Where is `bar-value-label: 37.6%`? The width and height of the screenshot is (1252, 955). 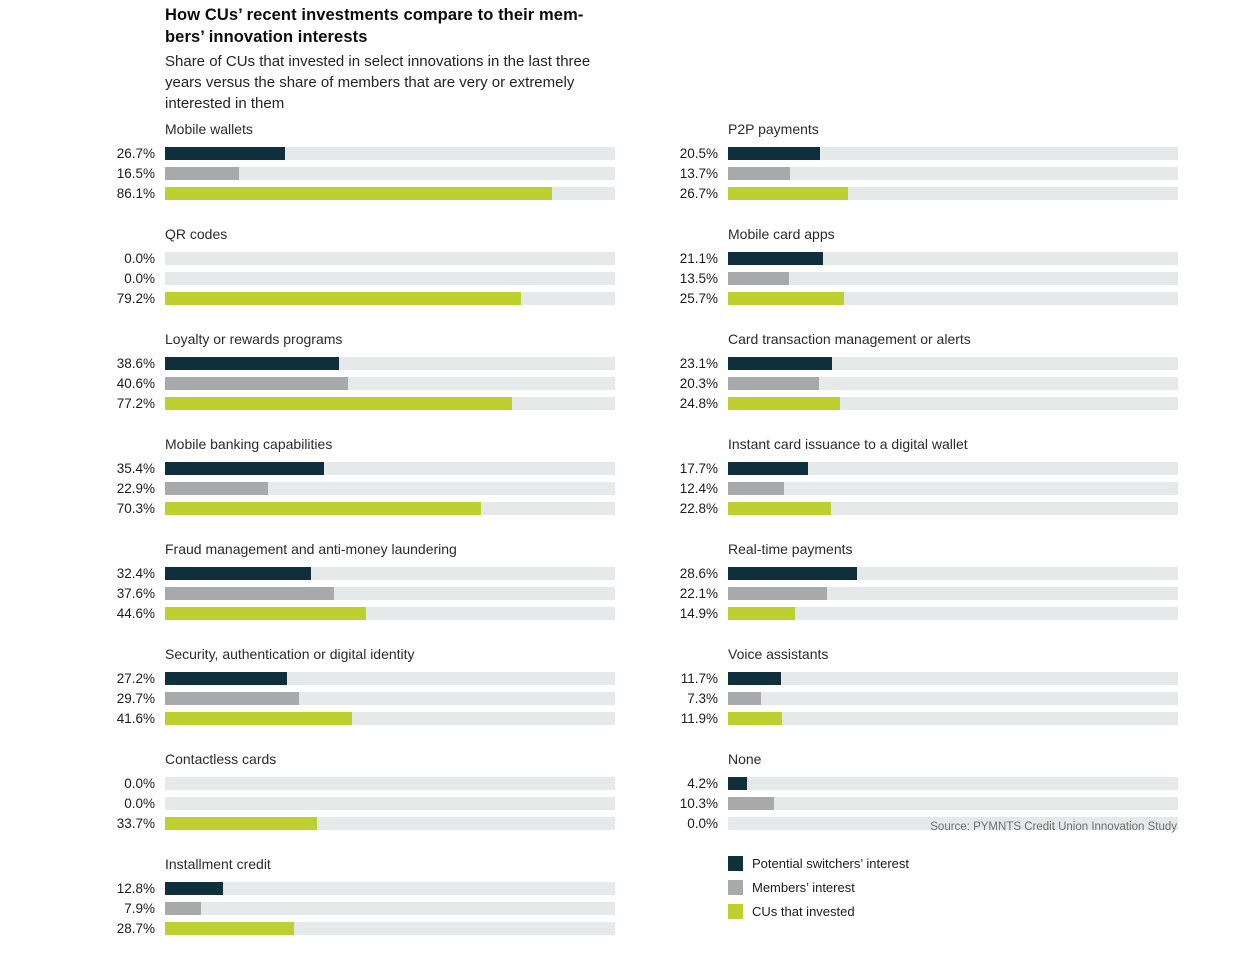 bar-value-label: 37.6% is located at coordinates (135, 593).